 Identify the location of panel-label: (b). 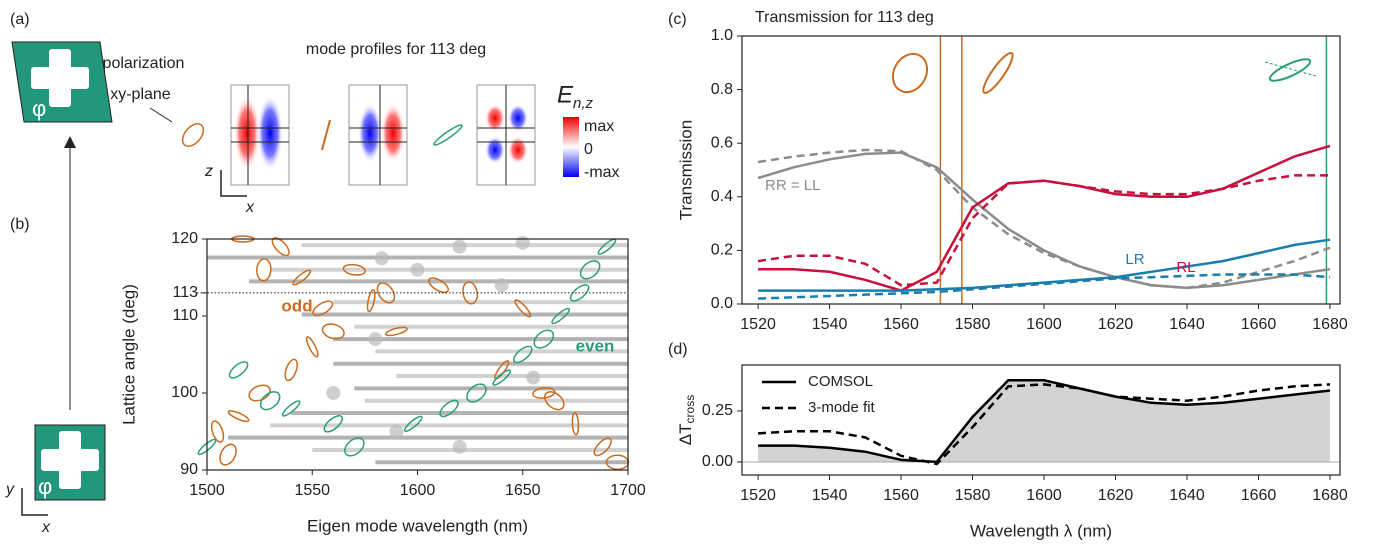
(20, 224).